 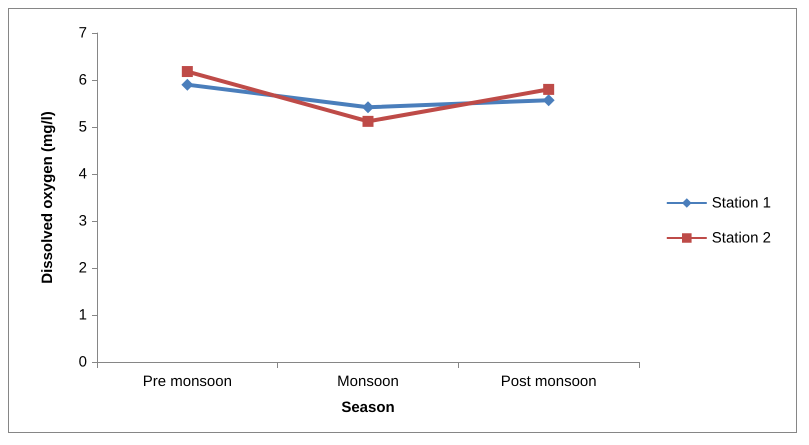 I want to click on y-tick-label: 7, so click(x=82, y=33).